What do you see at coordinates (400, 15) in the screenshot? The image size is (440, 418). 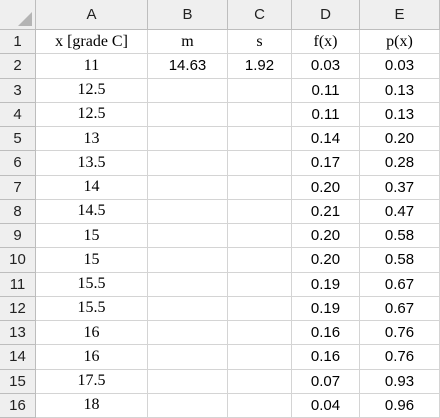 I see `column-header: E` at bounding box center [400, 15].